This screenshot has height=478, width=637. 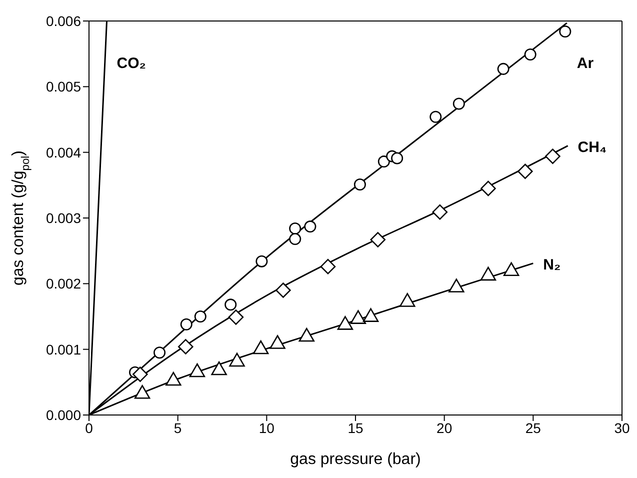 What do you see at coordinates (356, 428) in the screenshot?
I see `x-tick-label: 15` at bounding box center [356, 428].